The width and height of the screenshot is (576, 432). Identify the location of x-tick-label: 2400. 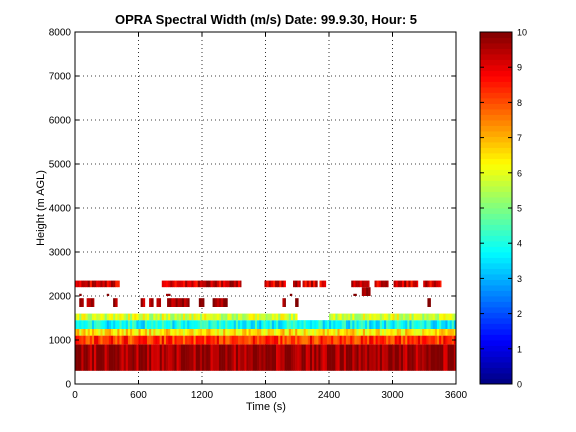
(329, 395).